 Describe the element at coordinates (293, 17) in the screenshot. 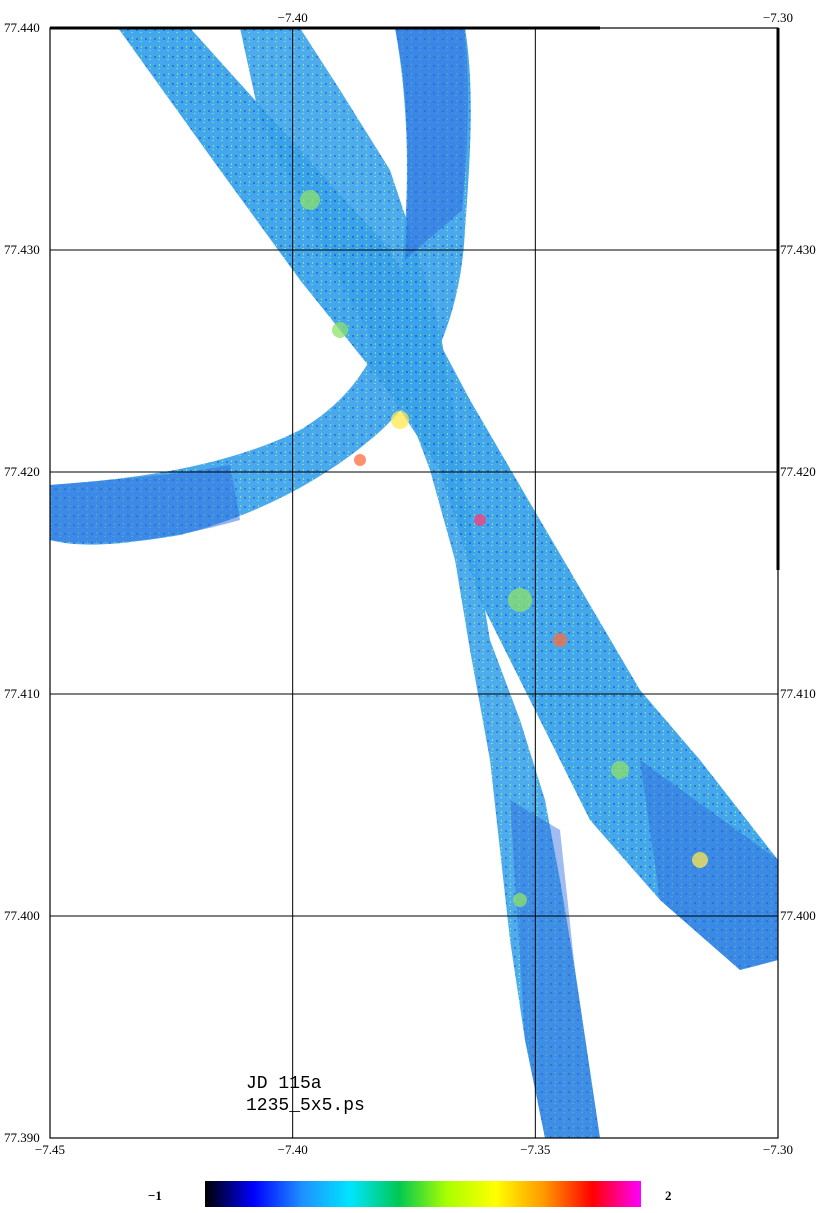

I see `x-tick-label-top: −7.40` at that location.